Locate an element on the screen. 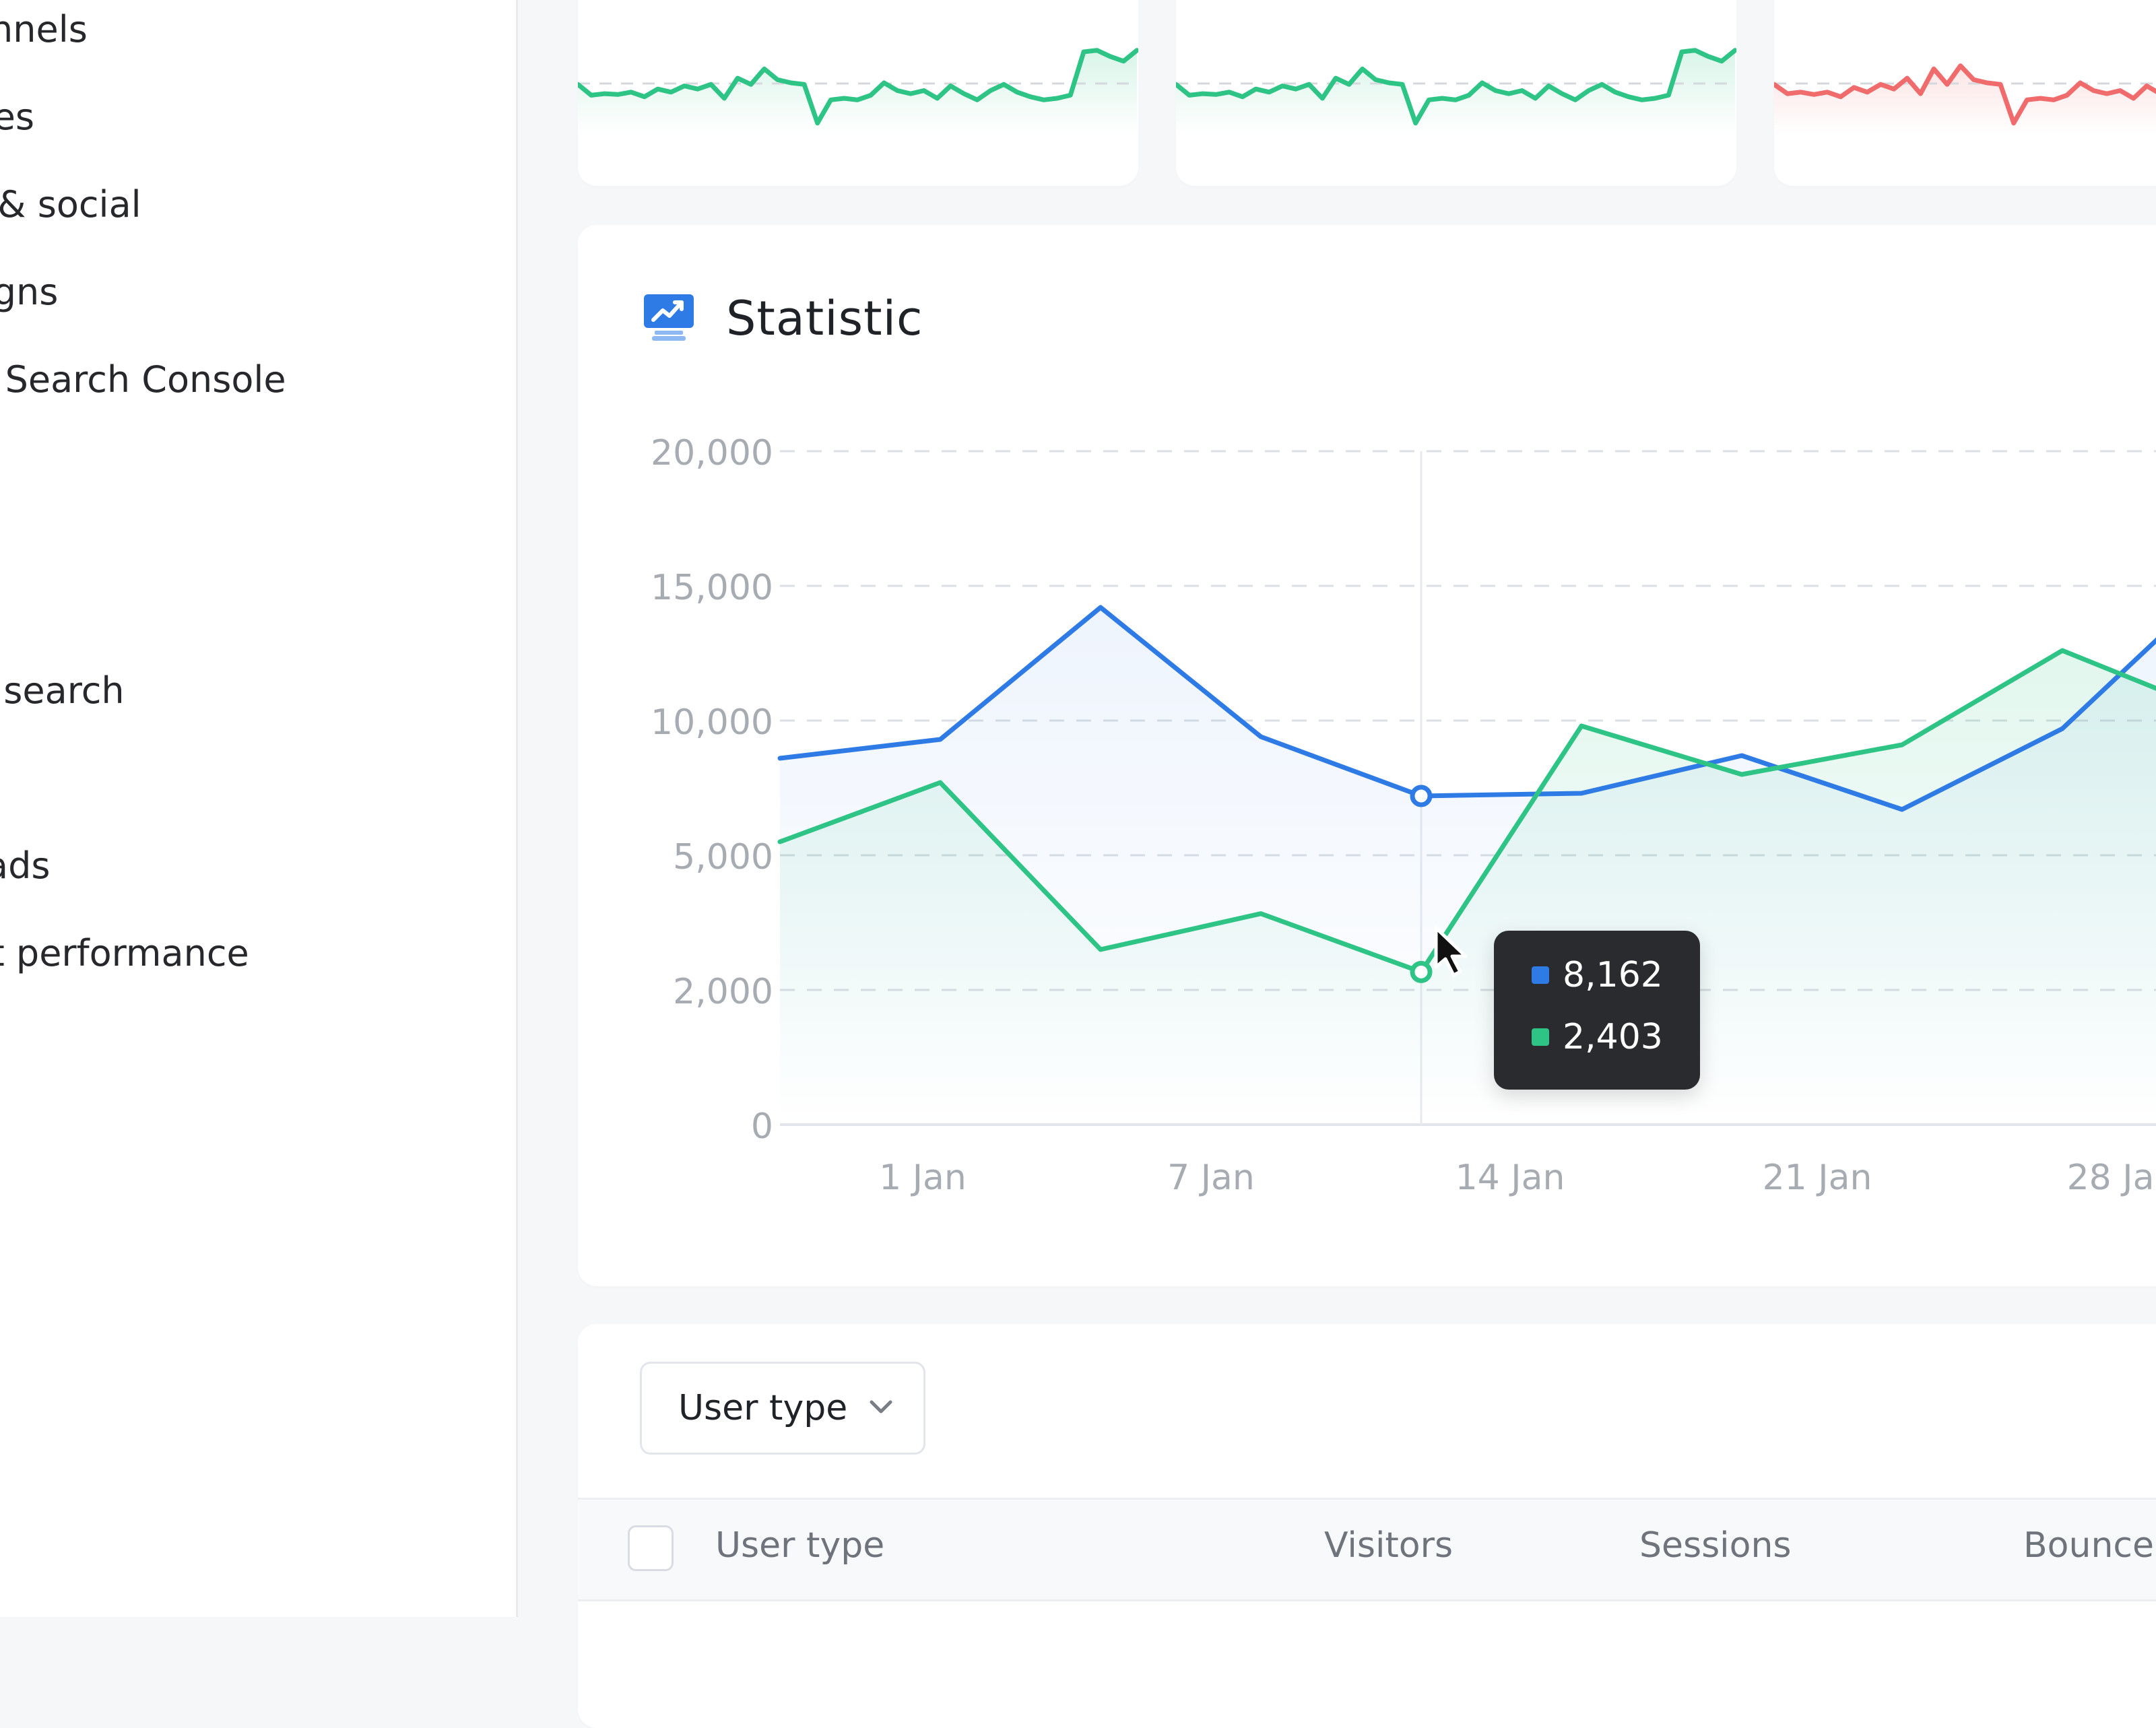  x-tick-label: 7 Jan is located at coordinates (1211, 1178).